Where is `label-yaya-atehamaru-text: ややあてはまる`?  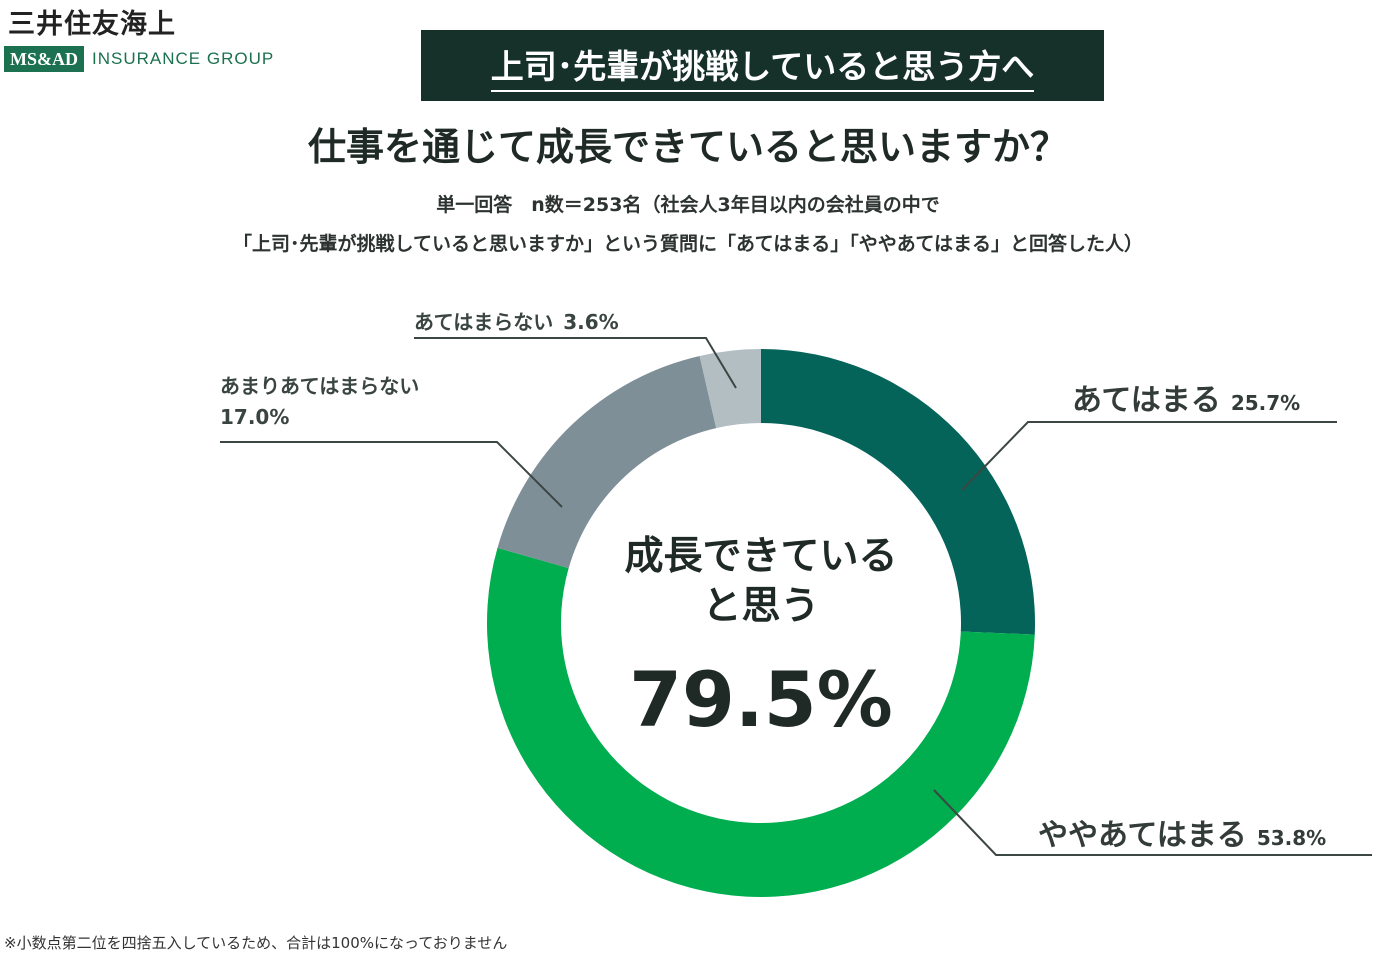
label-yaya-atehamaru-text: ややあてはまる is located at coordinates (1142, 835).